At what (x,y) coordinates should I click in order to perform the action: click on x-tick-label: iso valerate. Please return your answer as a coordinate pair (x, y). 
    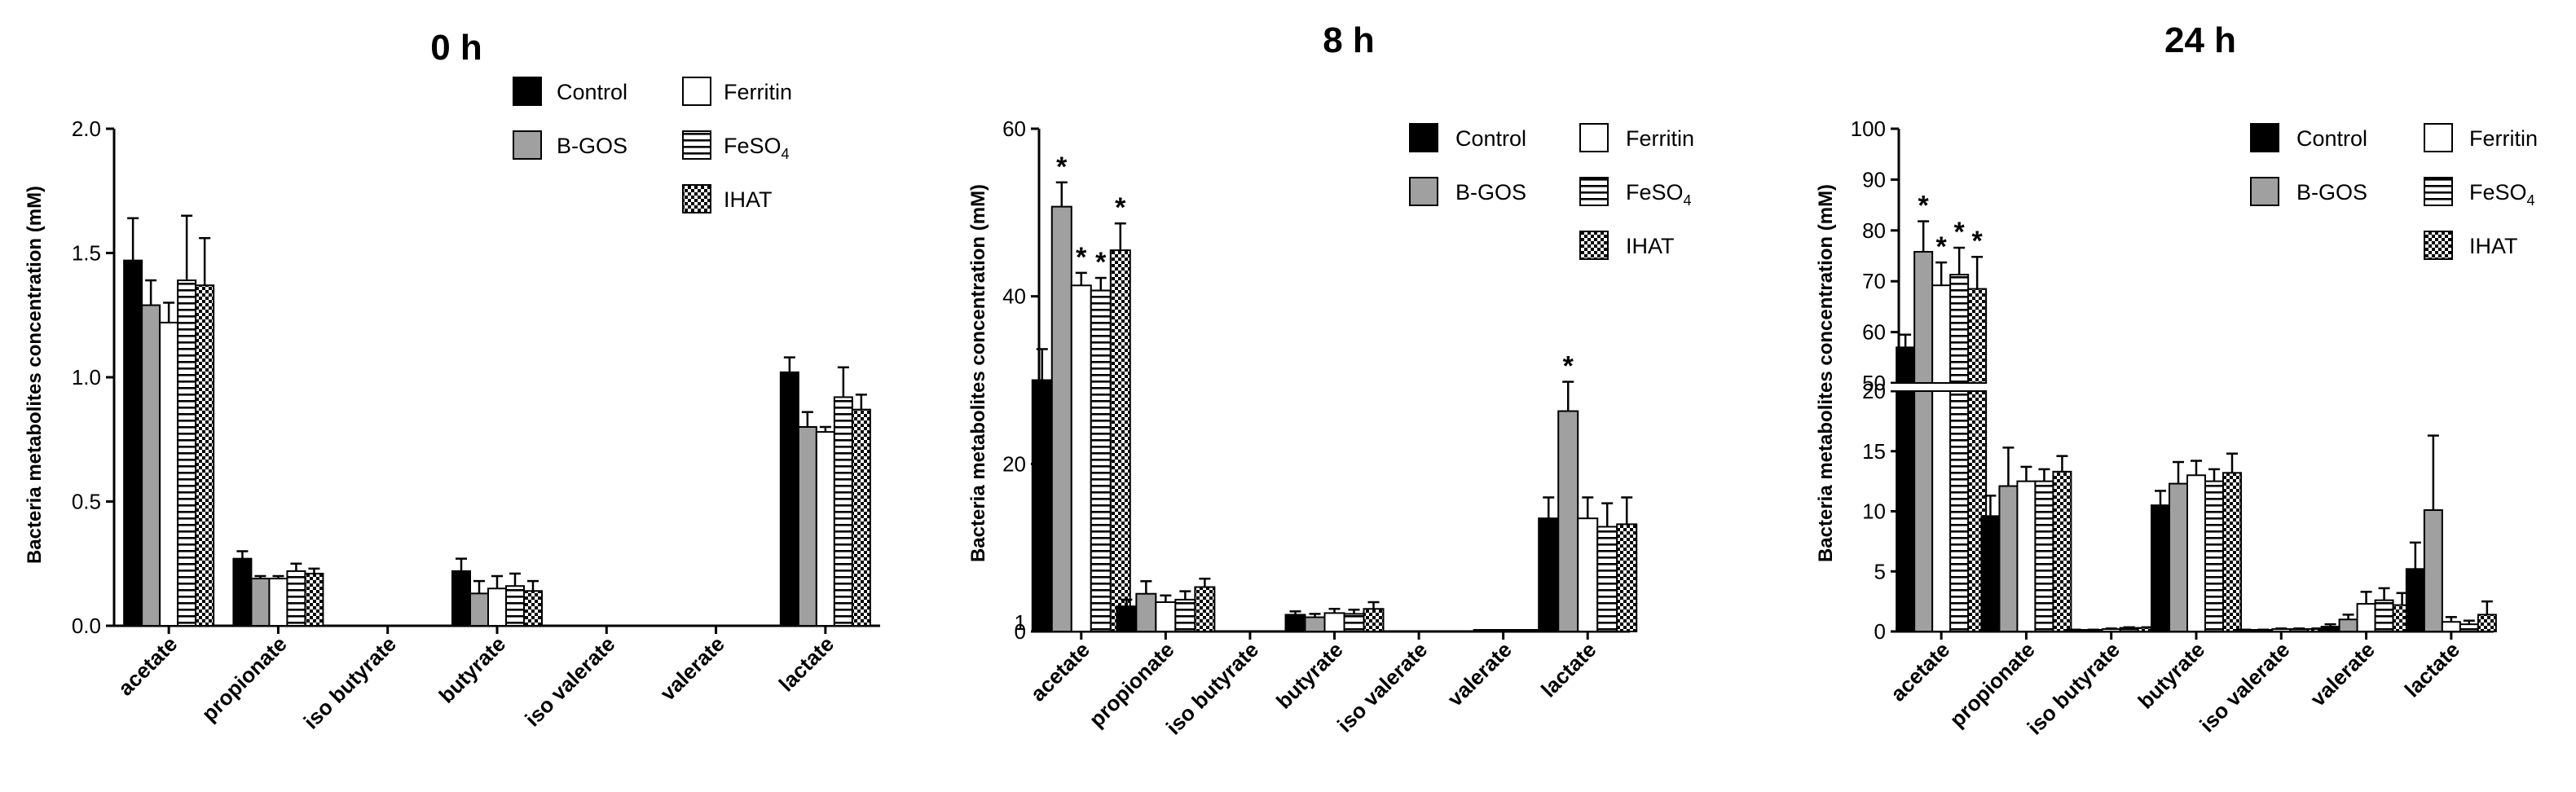
    Looking at the image, I should click on (2244, 687).